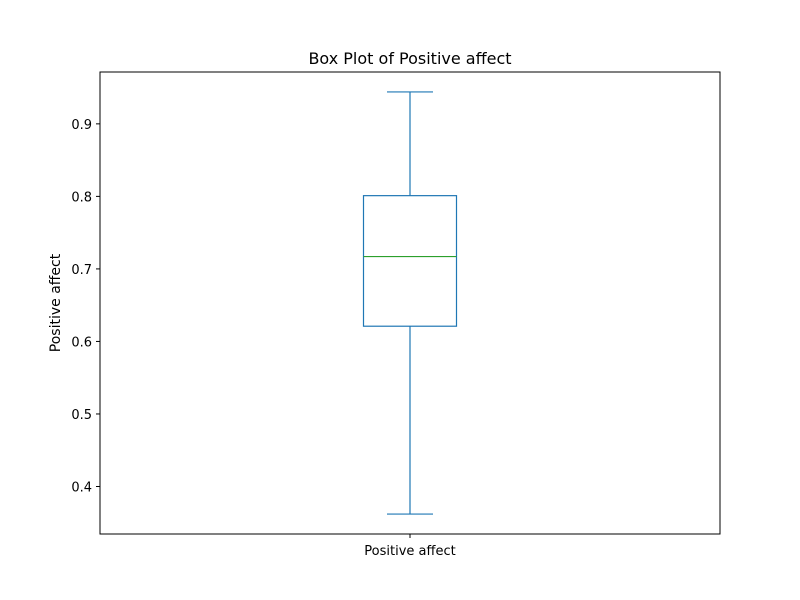  What do you see at coordinates (410, 261) in the screenshot?
I see `iqr-box` at bounding box center [410, 261].